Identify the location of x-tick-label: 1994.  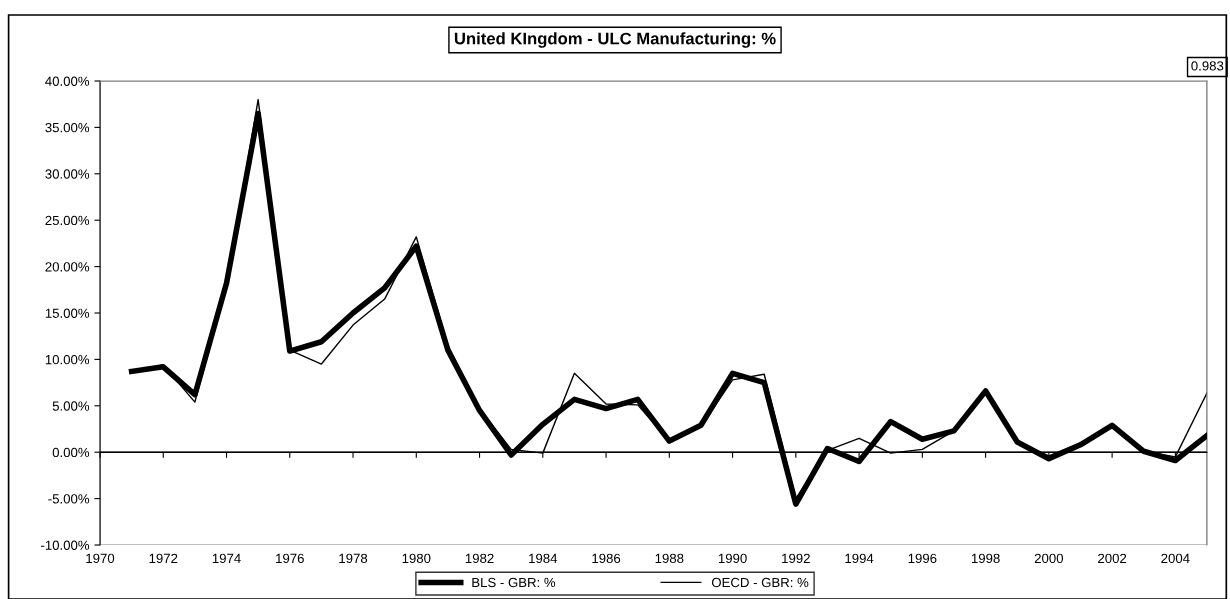
(859, 558).